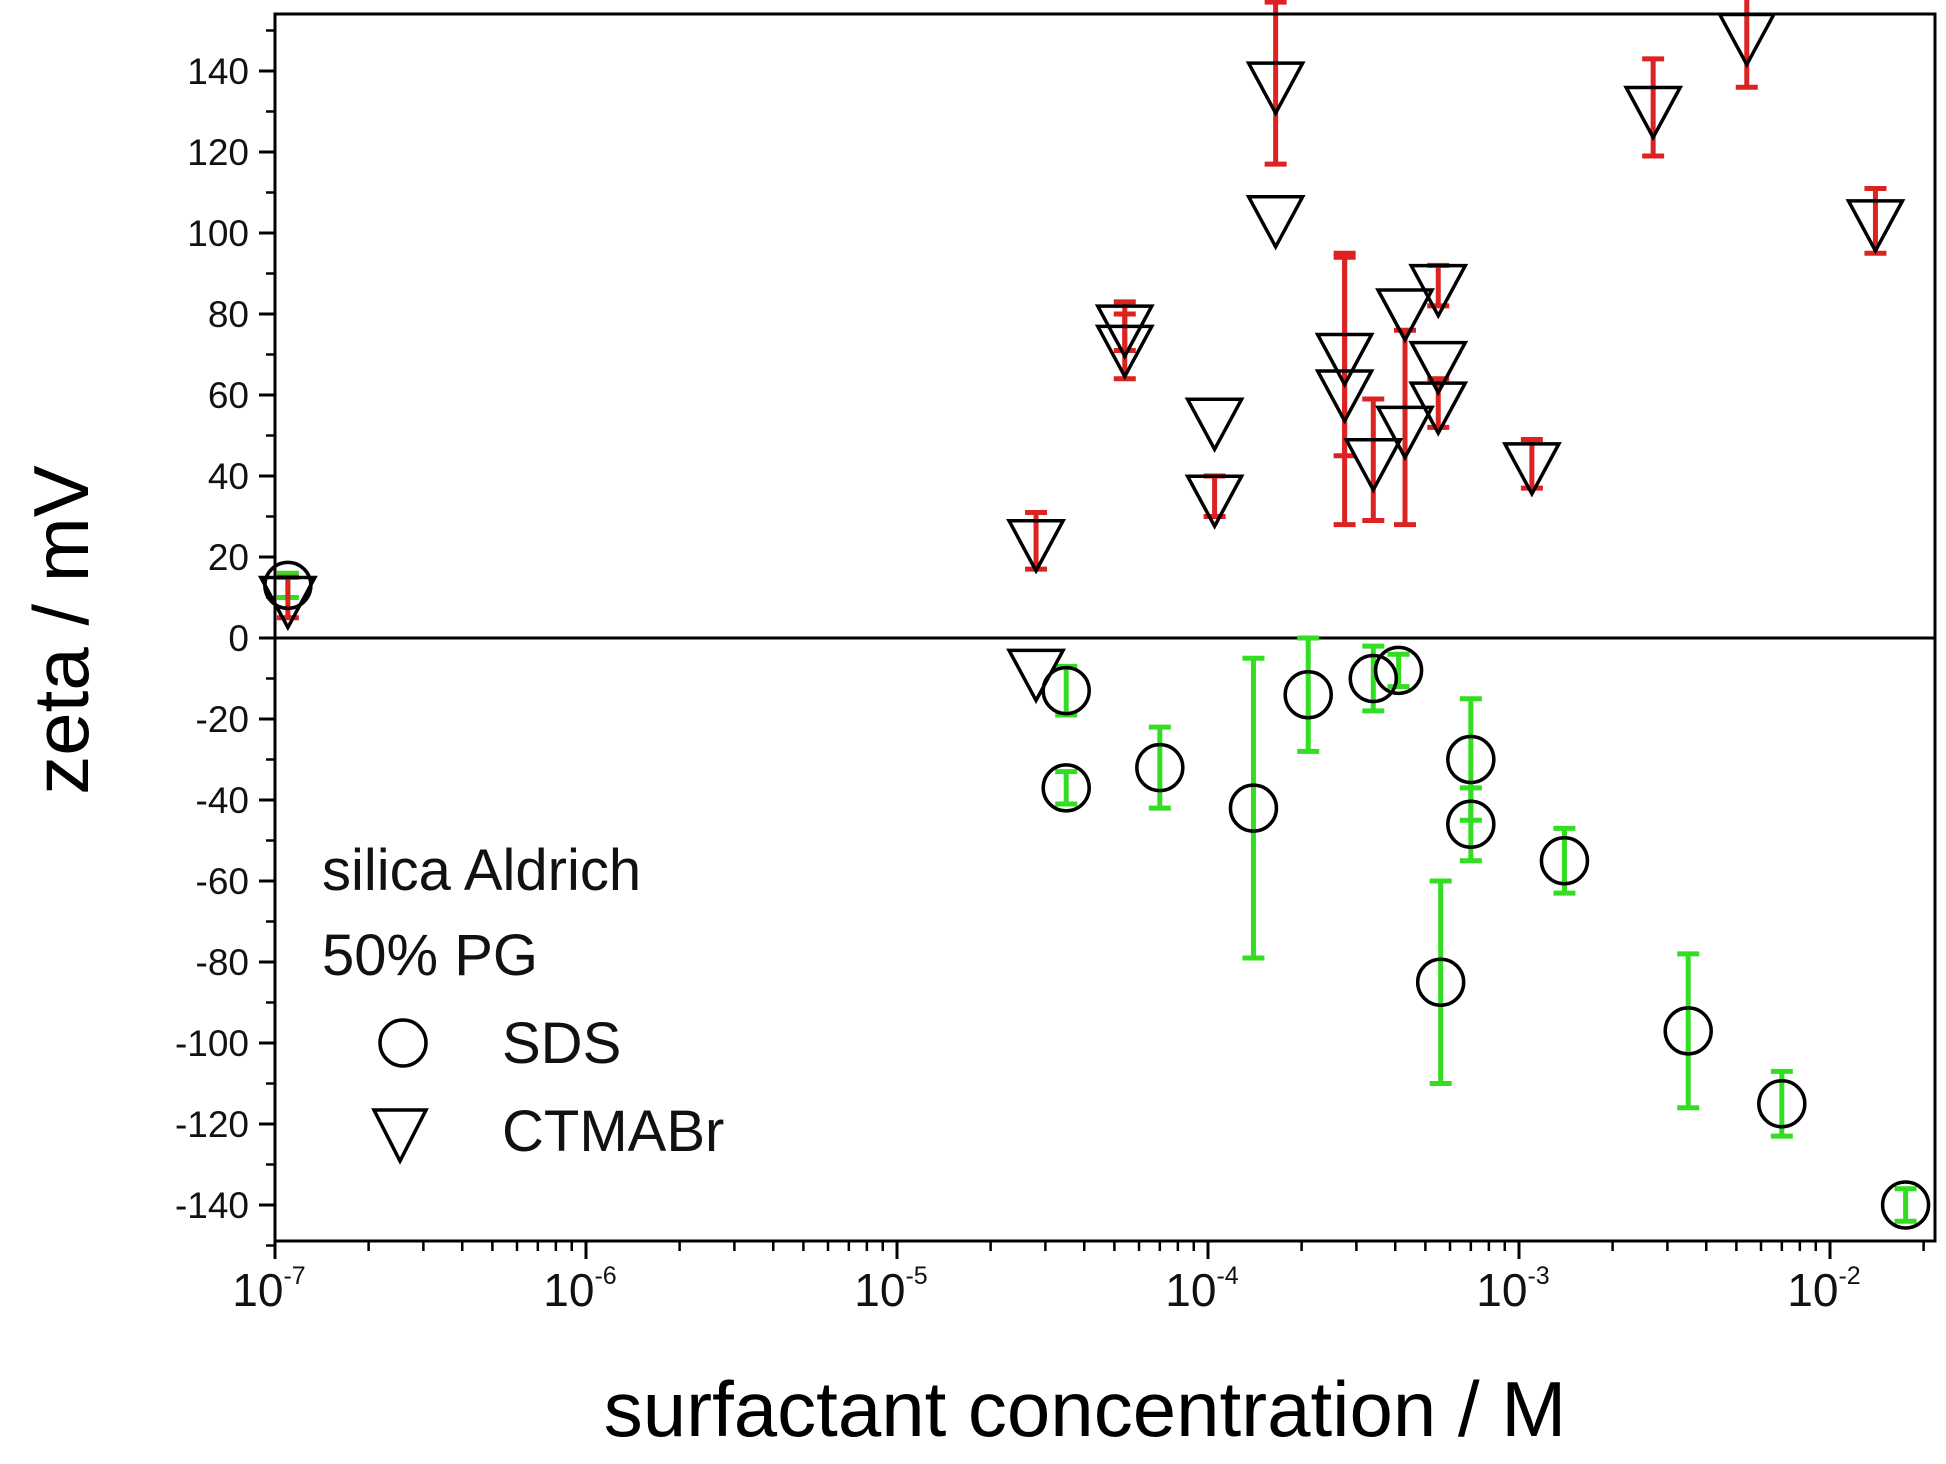  Describe the element at coordinates (212, 1124) in the screenshot. I see `y-tick-label: -120` at that location.